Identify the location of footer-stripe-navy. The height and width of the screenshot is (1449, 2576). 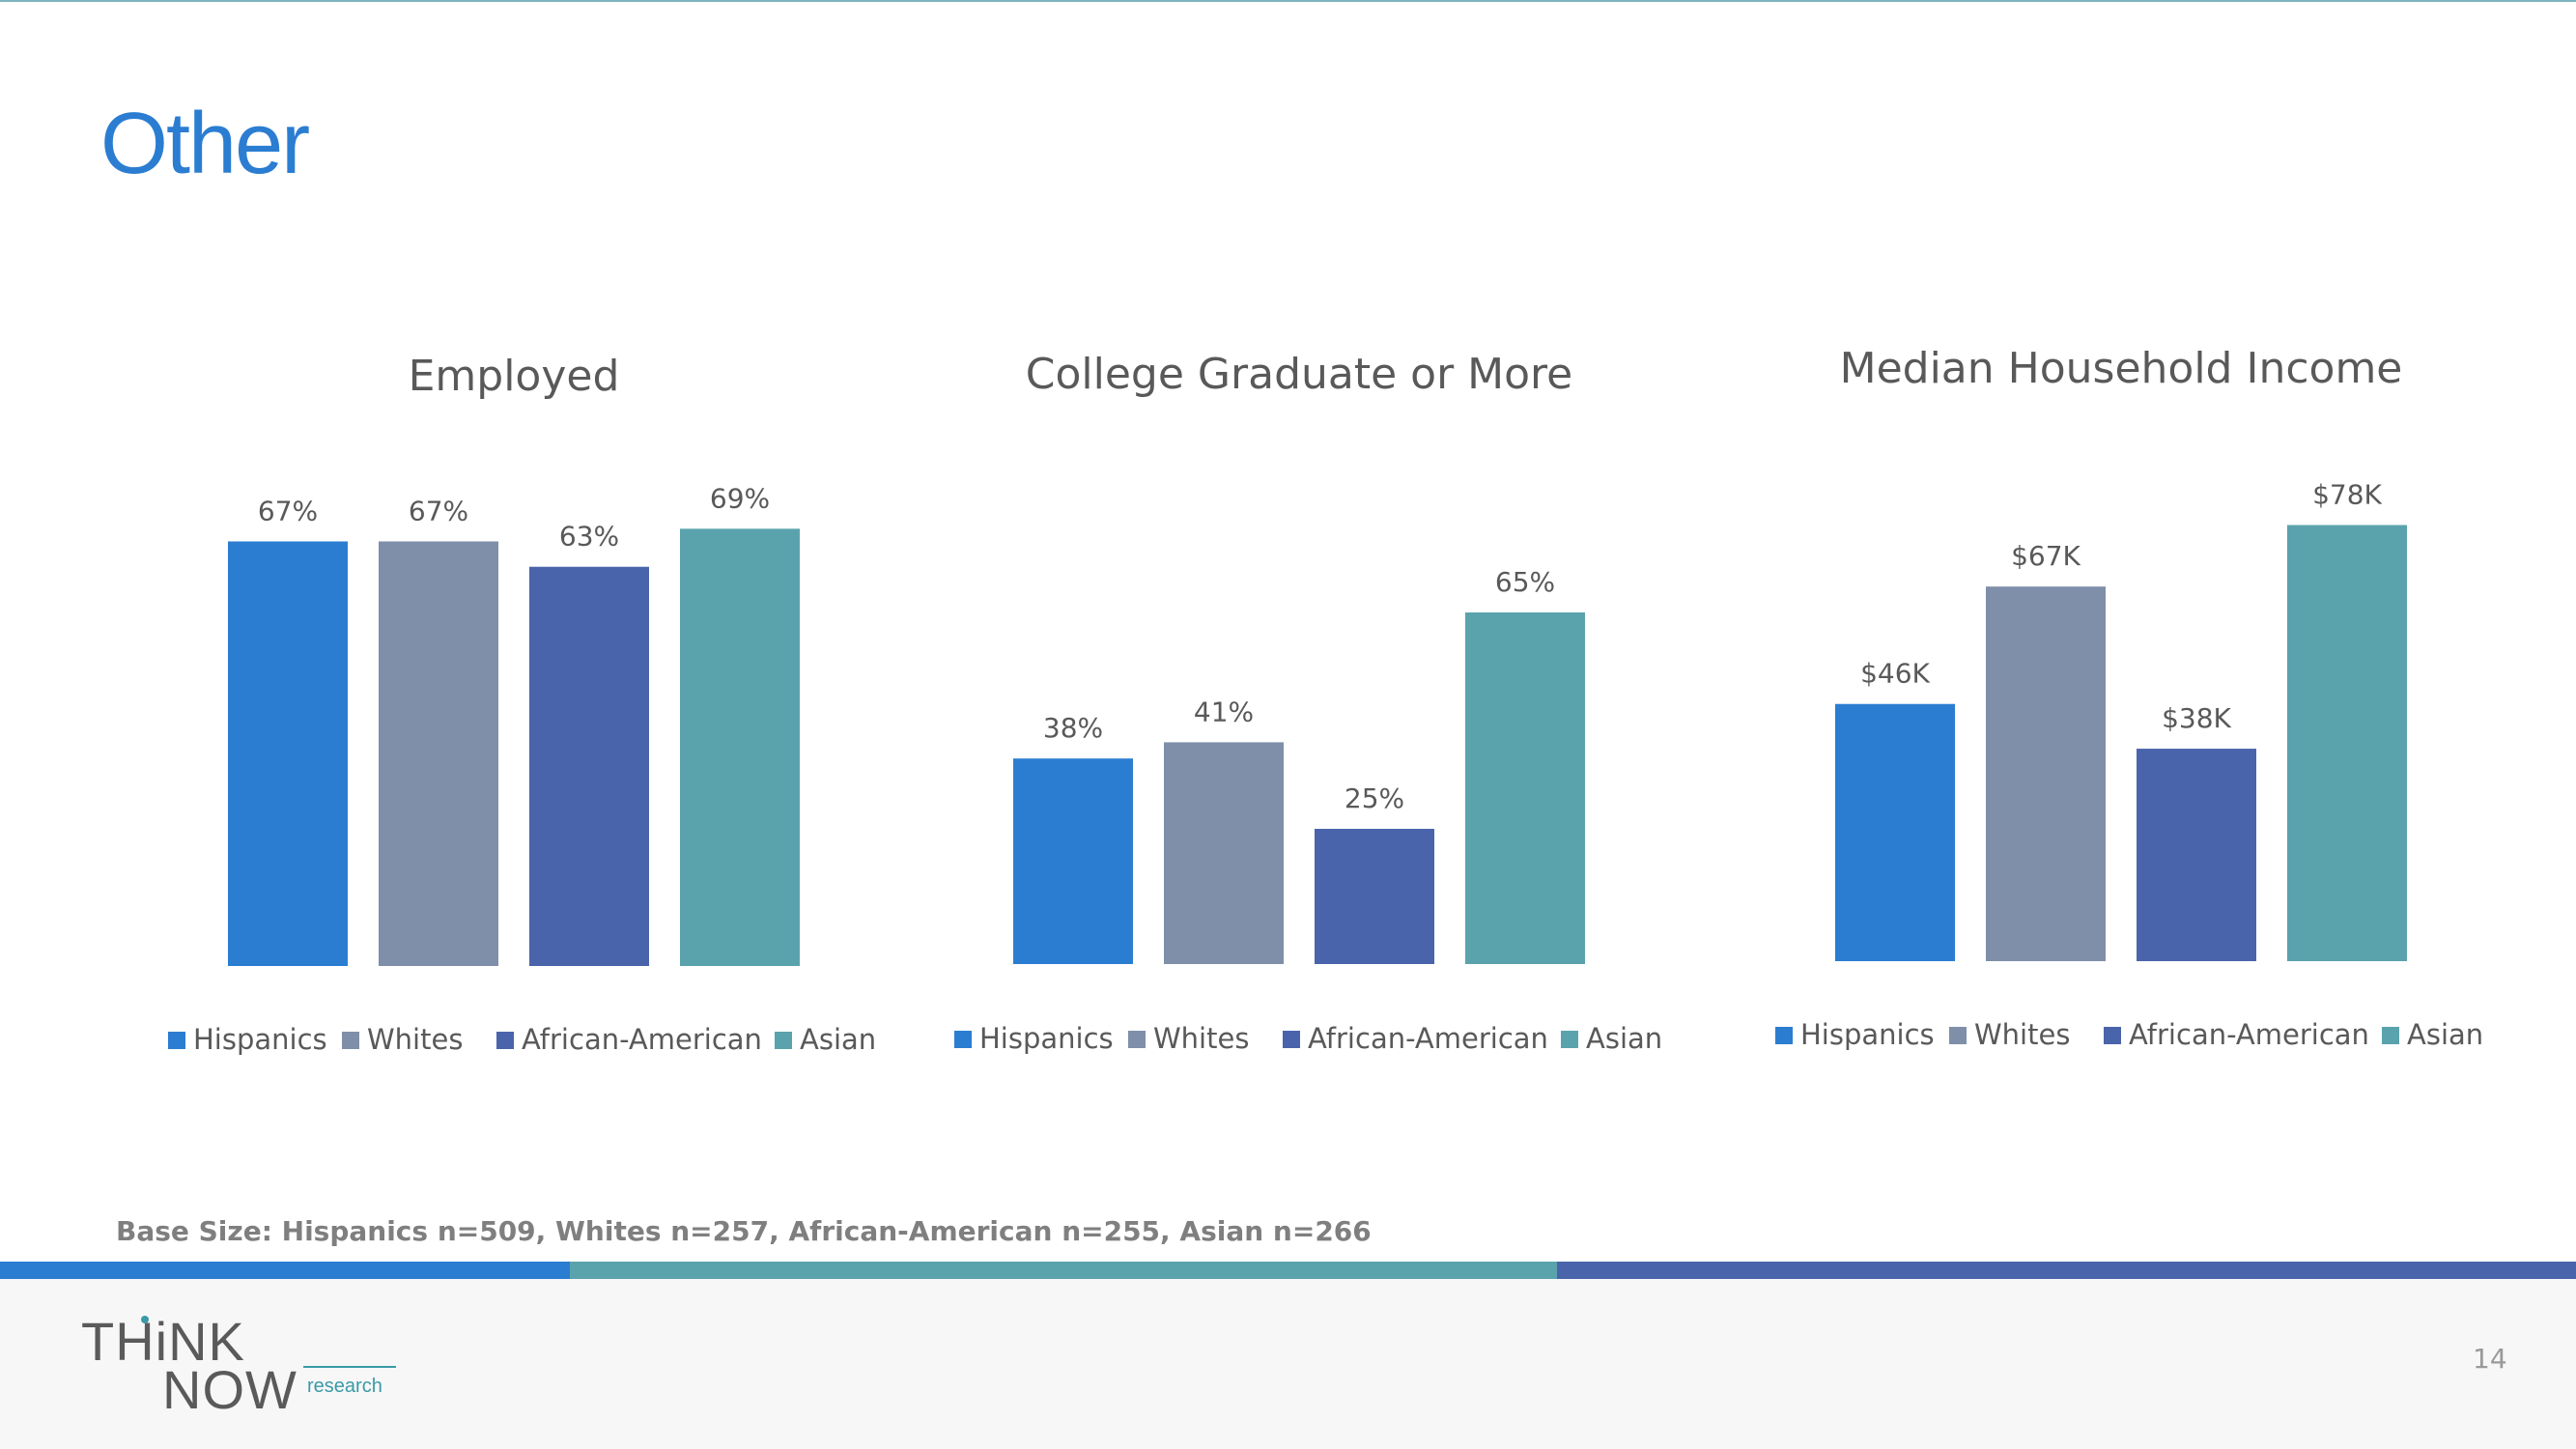
(2066, 1270).